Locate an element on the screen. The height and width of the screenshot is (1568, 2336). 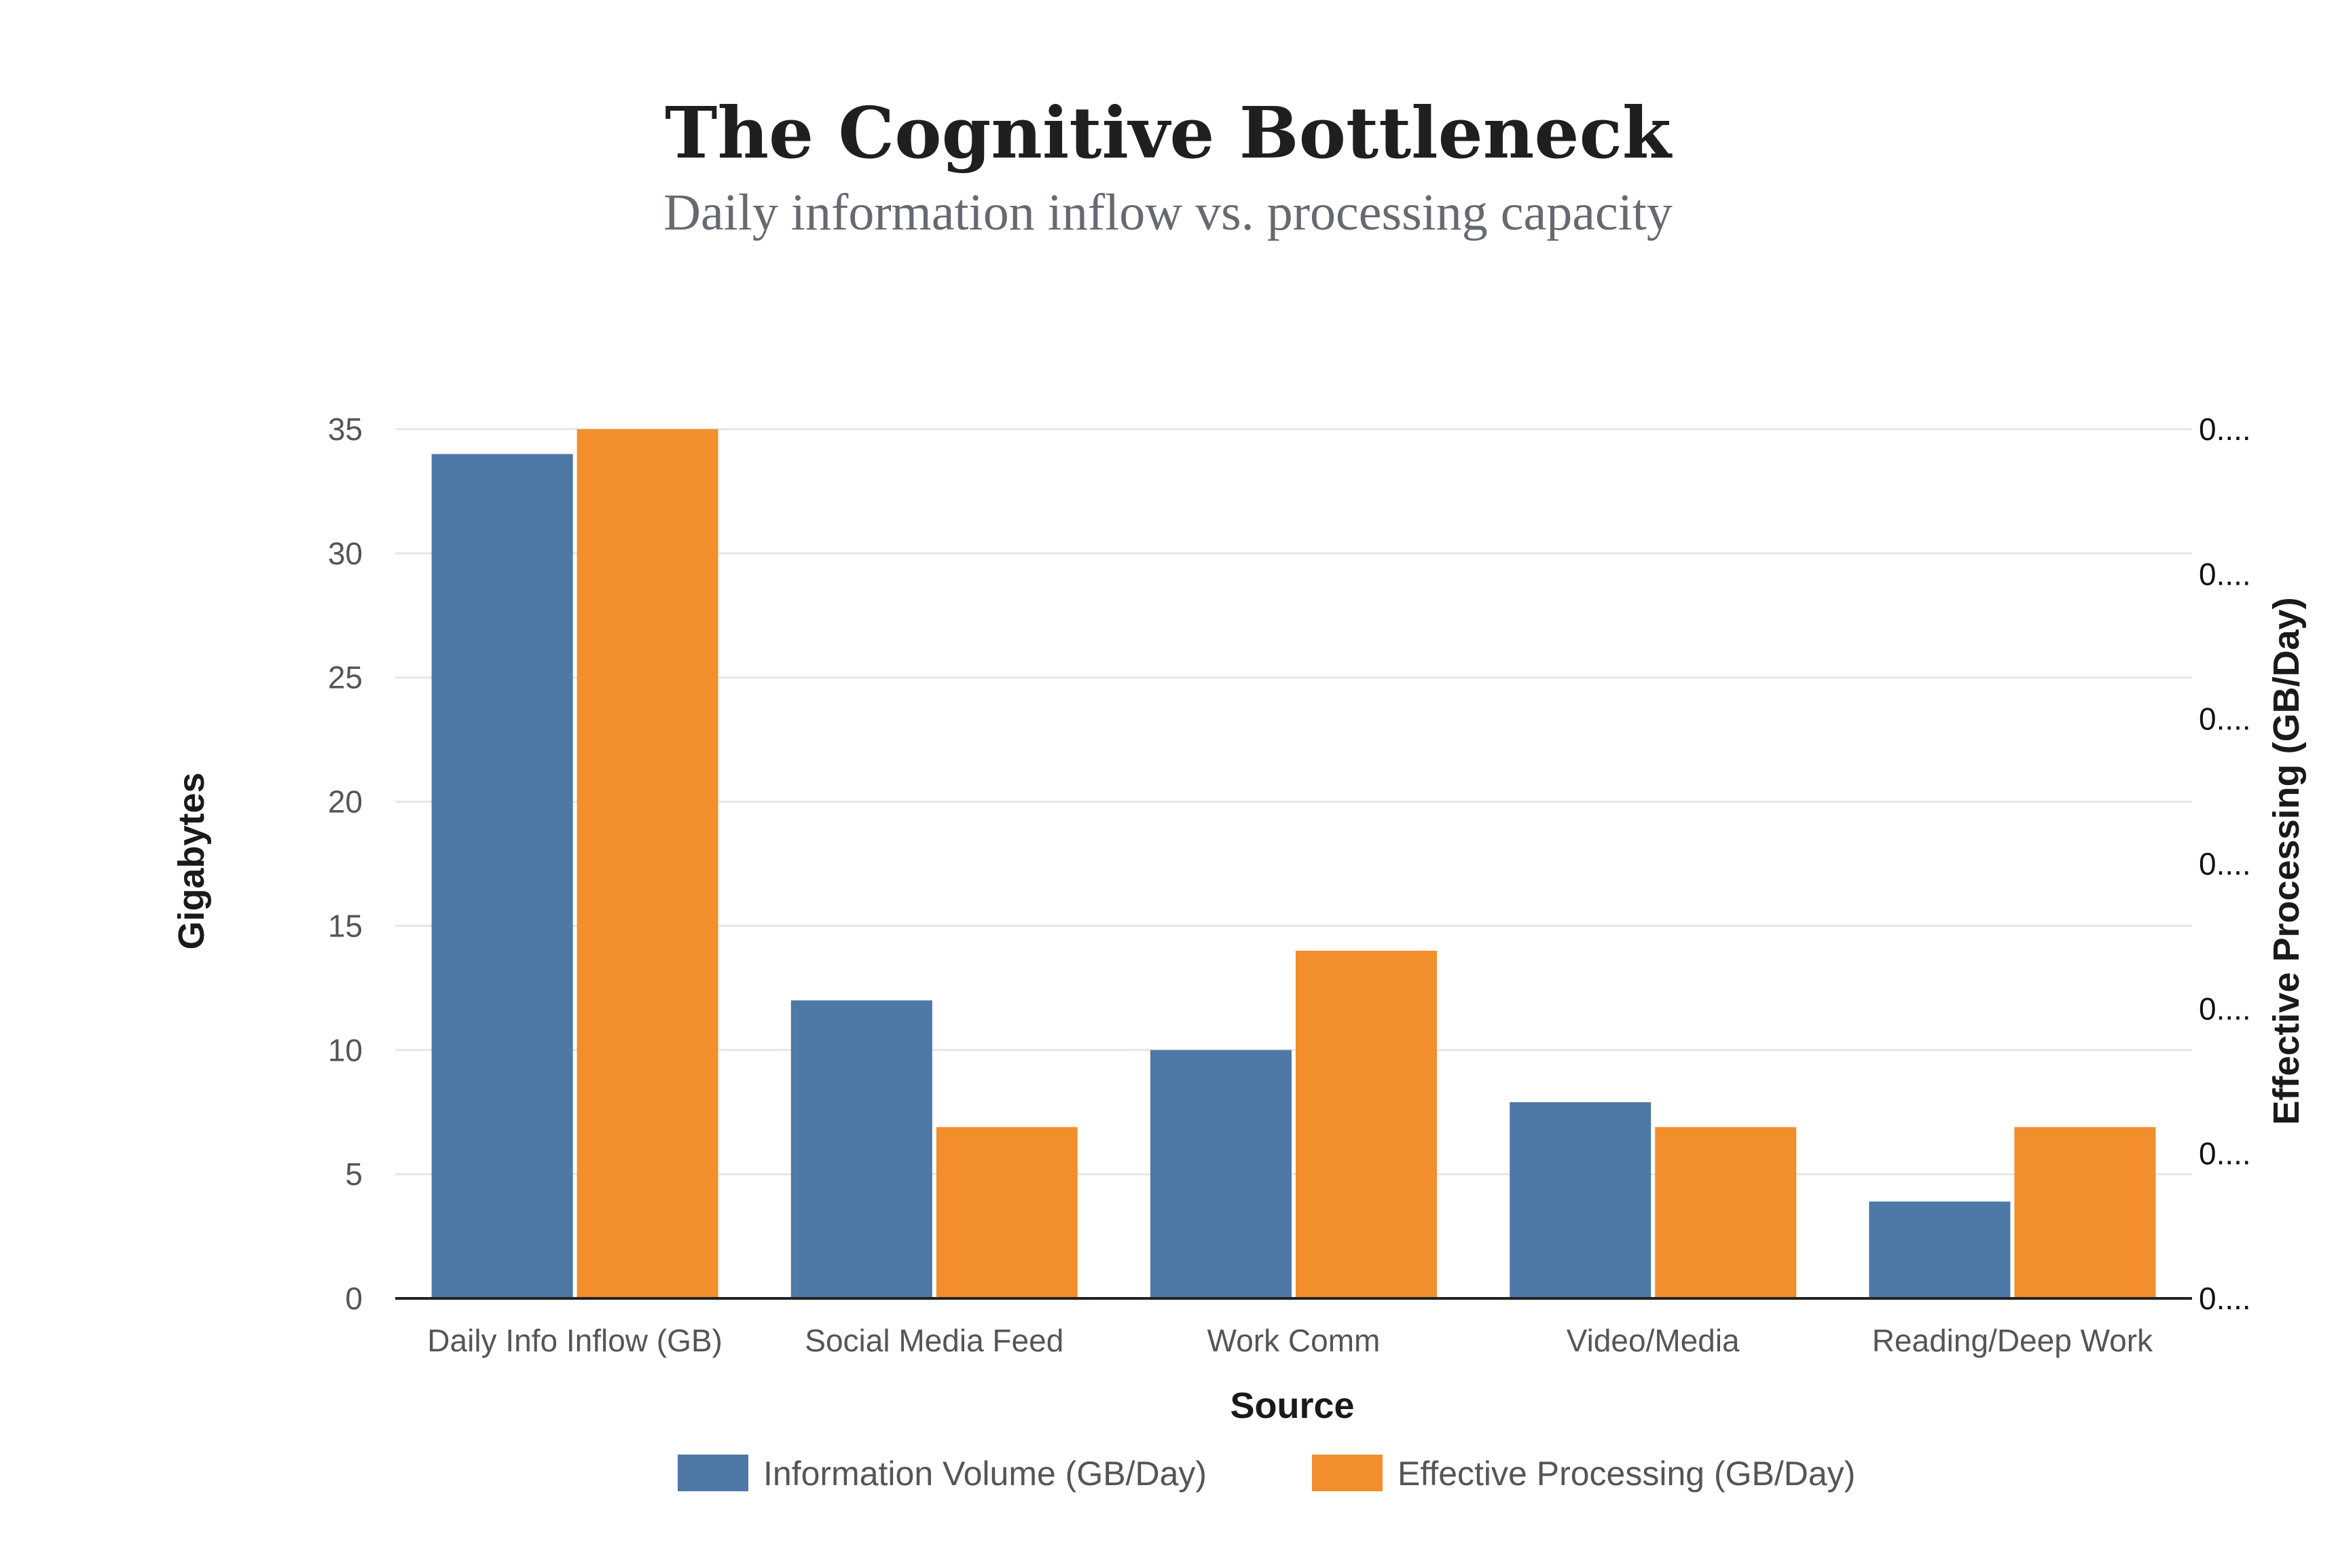
x-tick-label: Social Media Feed is located at coordinates (934, 1340).